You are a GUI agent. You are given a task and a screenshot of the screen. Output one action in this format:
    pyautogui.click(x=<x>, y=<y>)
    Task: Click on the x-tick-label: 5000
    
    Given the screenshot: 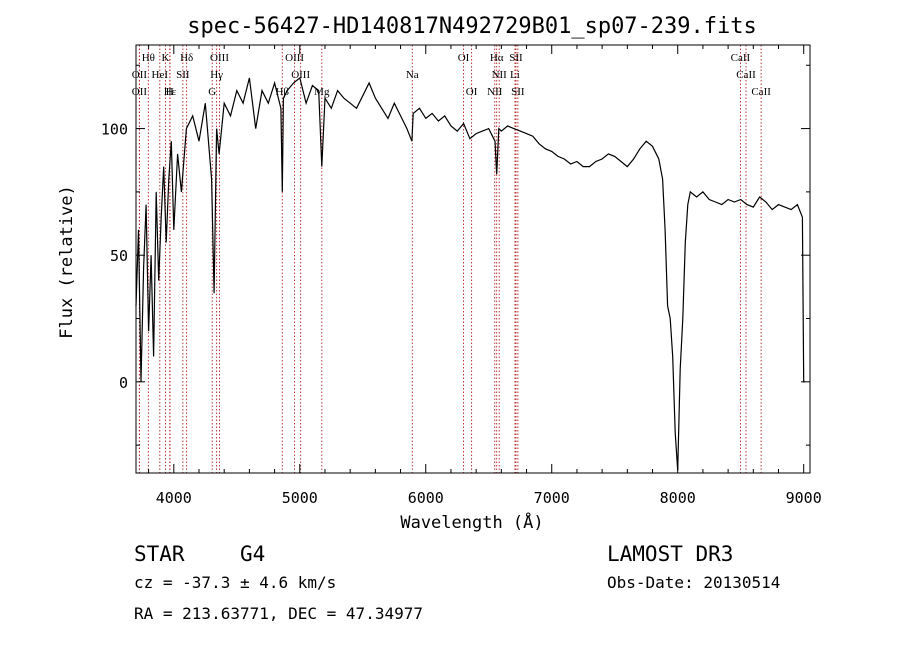 What is the action you would take?
    pyautogui.click(x=300, y=498)
    